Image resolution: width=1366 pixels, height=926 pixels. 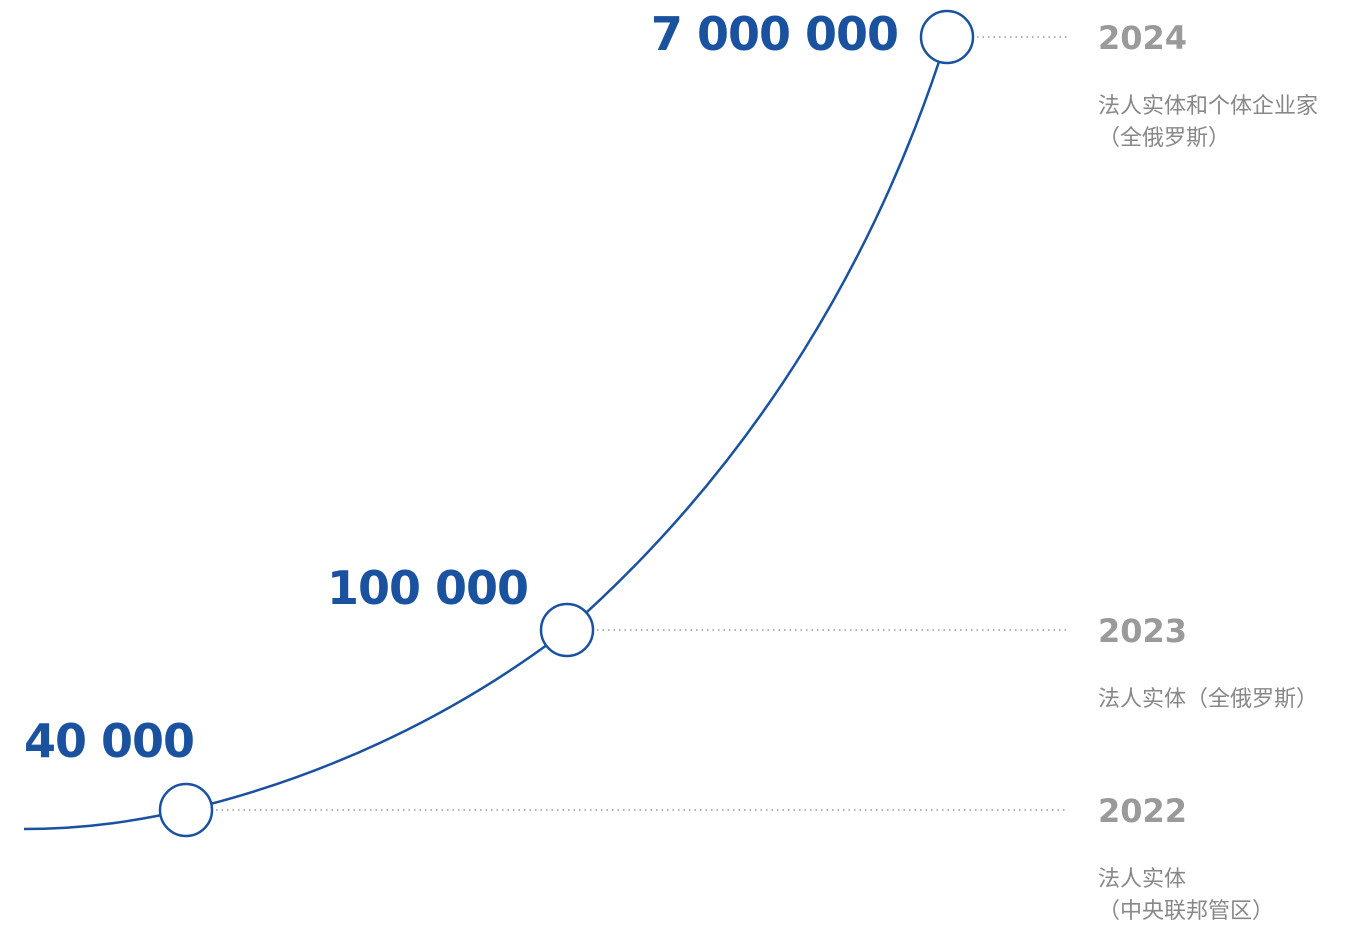 I want to click on description-line-2022-1: 法人实体, so click(x=1142, y=879).